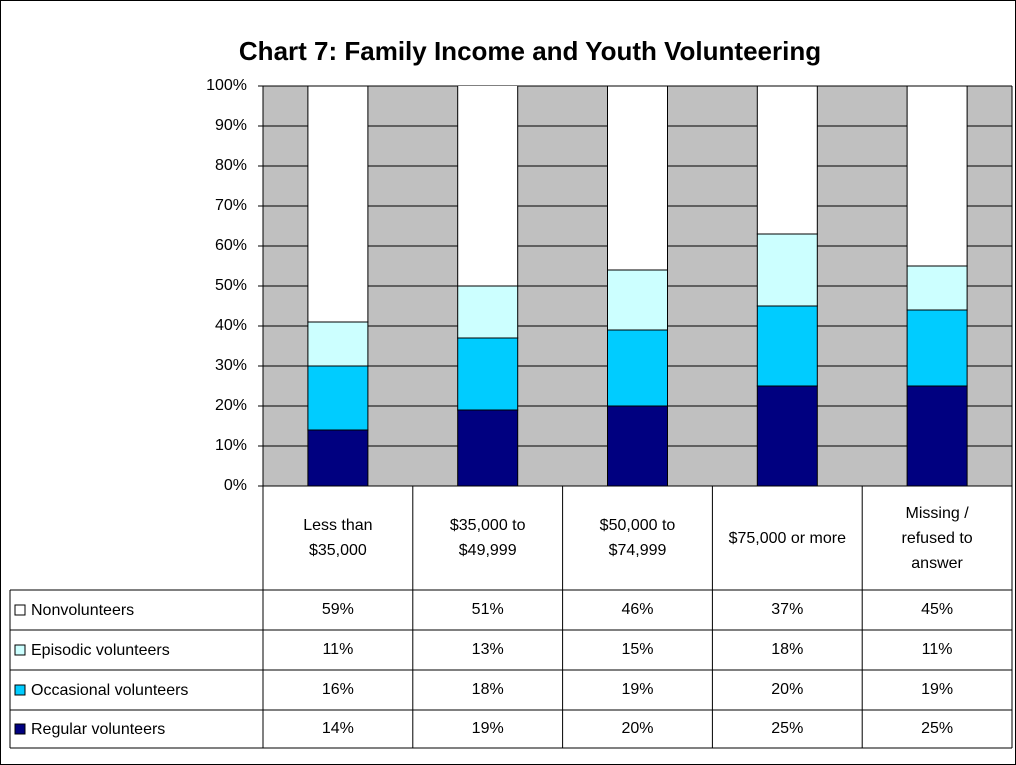 The height and width of the screenshot is (765, 1016). I want to click on legend-label: Nonvolunteers, so click(82, 610).